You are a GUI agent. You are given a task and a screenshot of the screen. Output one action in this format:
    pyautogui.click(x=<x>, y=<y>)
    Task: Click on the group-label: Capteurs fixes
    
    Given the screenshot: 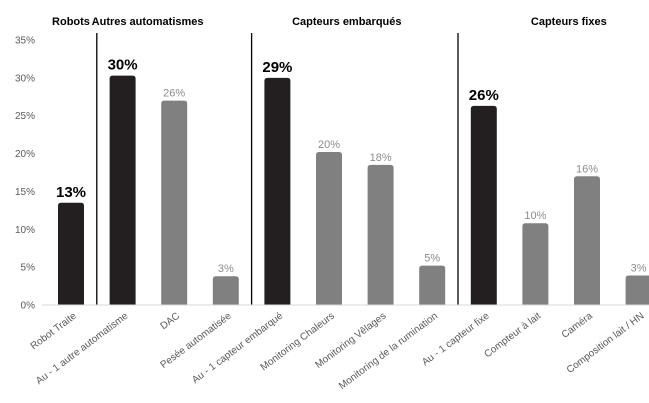 What is the action you would take?
    pyautogui.click(x=569, y=22)
    